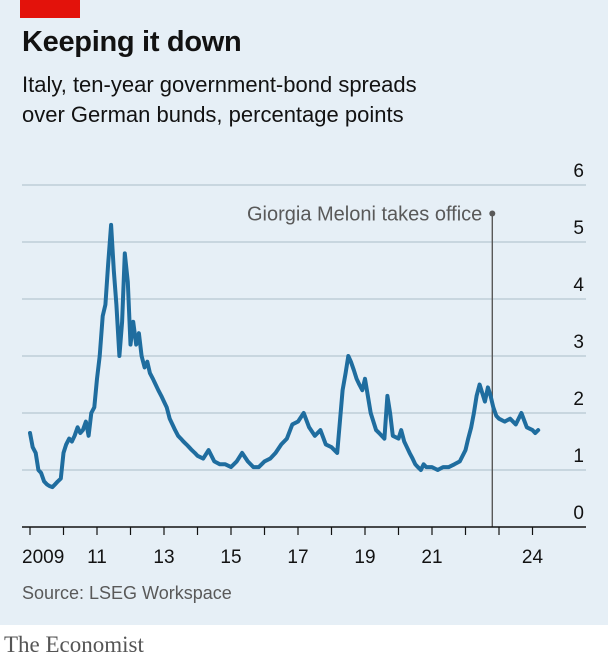 Image resolution: width=608 pixels, height=662 pixels. Describe the element at coordinates (578, 456) in the screenshot. I see `y-tick-label: 1` at that location.